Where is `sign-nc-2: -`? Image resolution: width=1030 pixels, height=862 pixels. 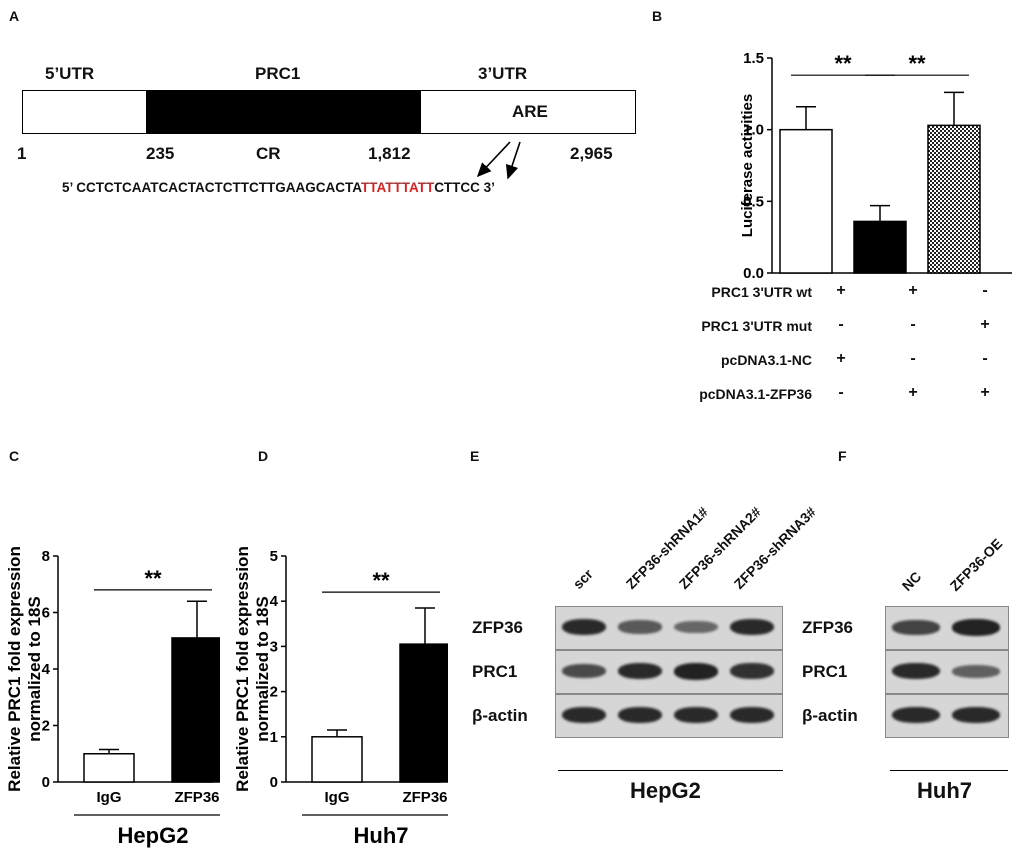 sign-nc-2: - is located at coordinates (913, 358).